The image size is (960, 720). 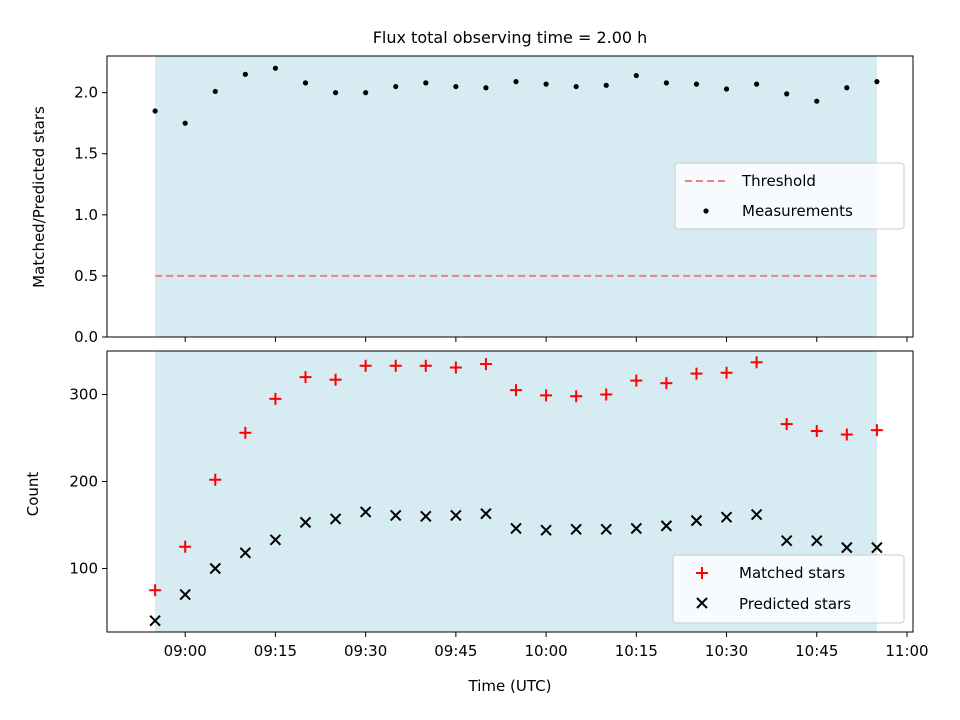 What do you see at coordinates (516, 566) in the screenshot?
I see `predicted-stars-series` at bounding box center [516, 566].